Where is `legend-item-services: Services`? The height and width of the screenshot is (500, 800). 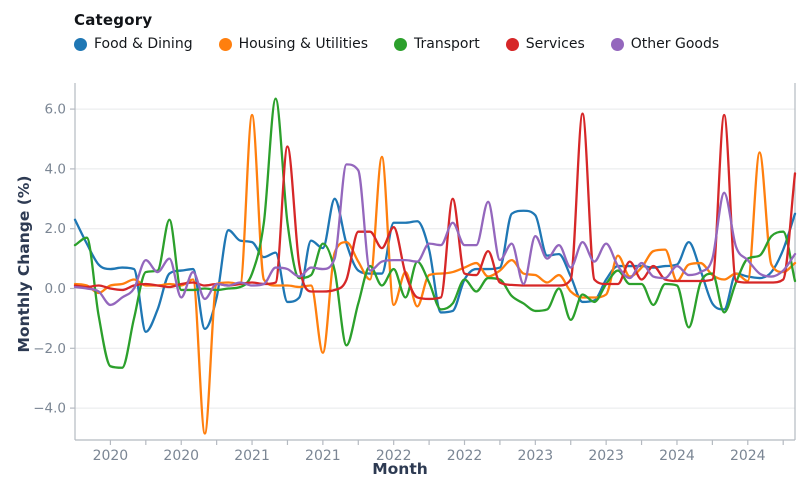
legend-item-services: Services is located at coordinates (545, 44).